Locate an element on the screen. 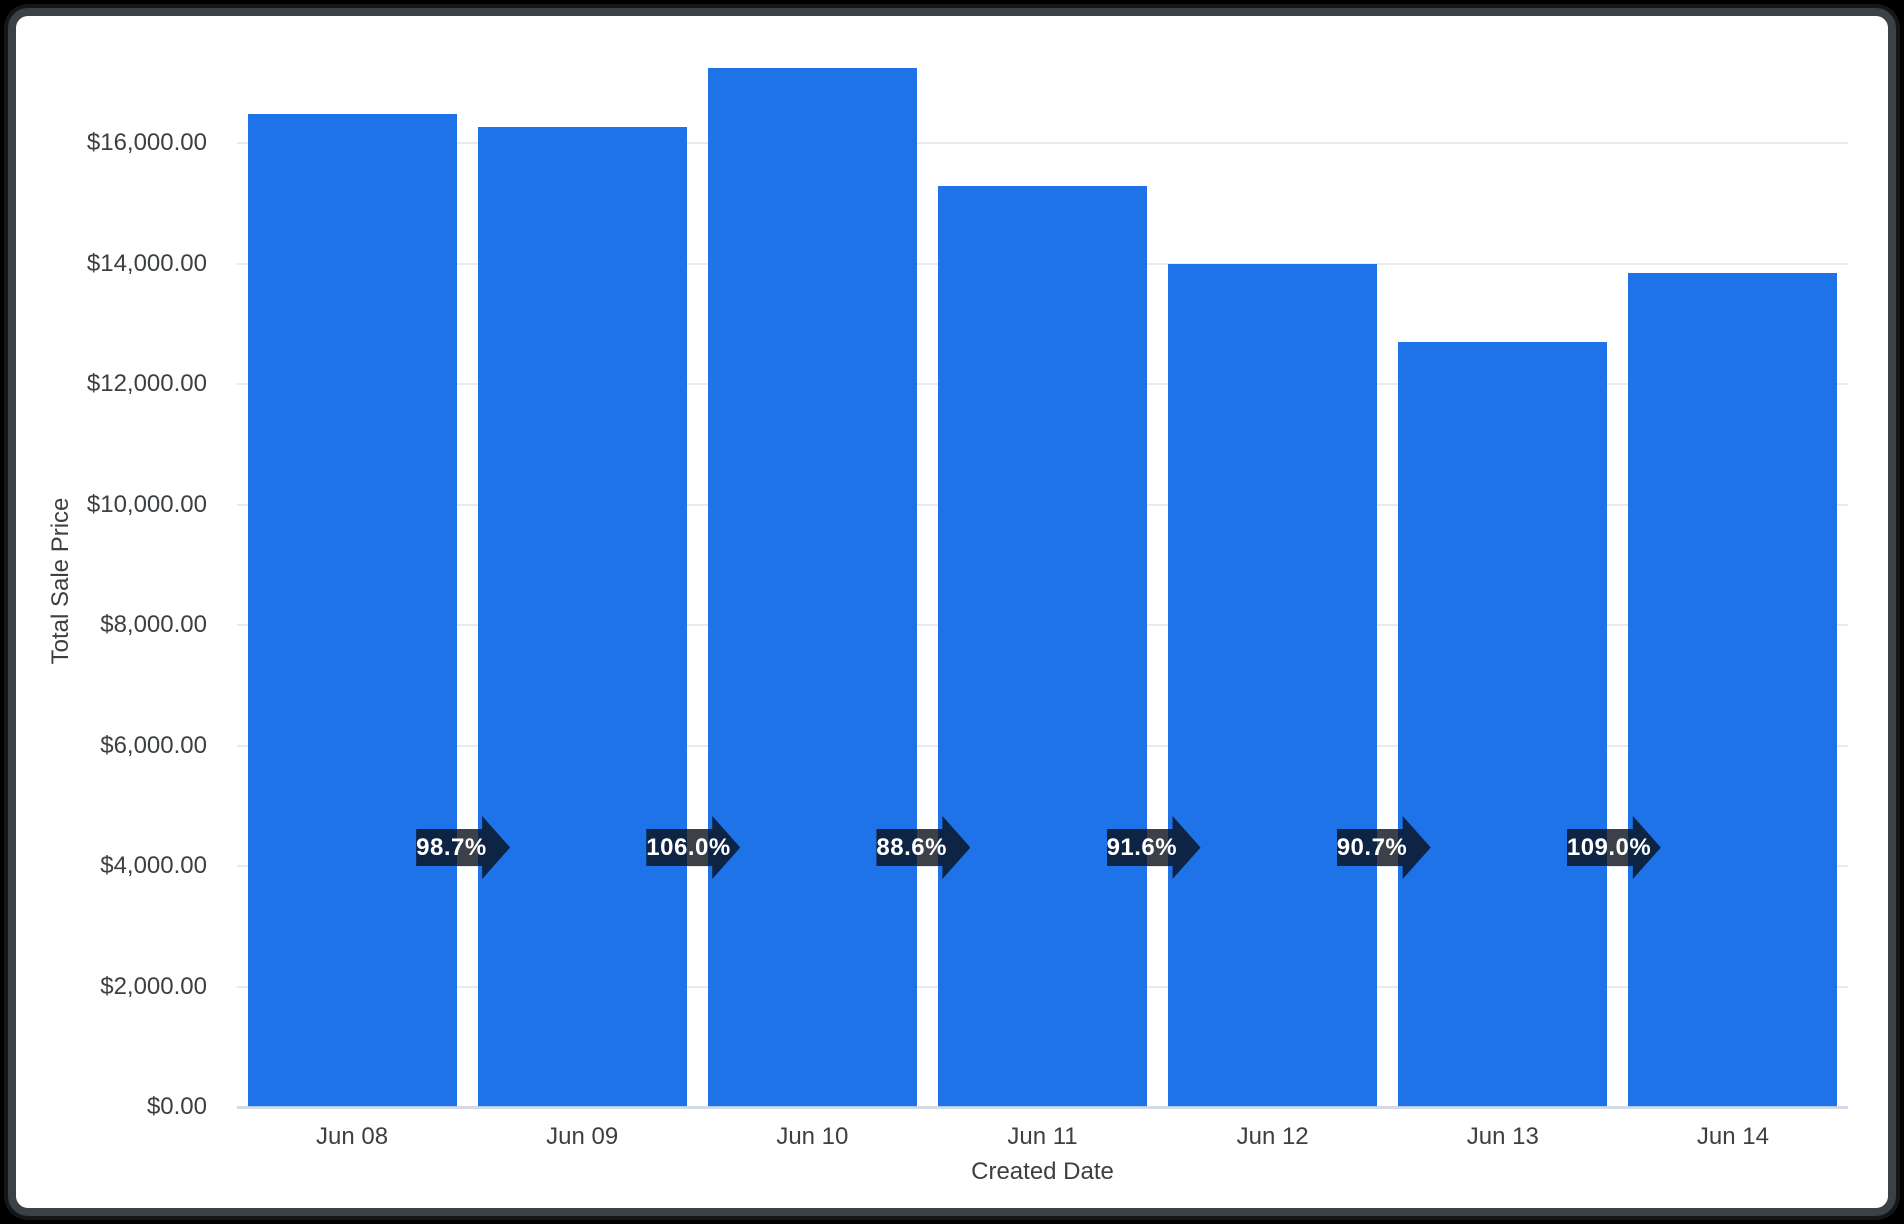  y-tick-label: $0.00 is located at coordinates (176, 1106).